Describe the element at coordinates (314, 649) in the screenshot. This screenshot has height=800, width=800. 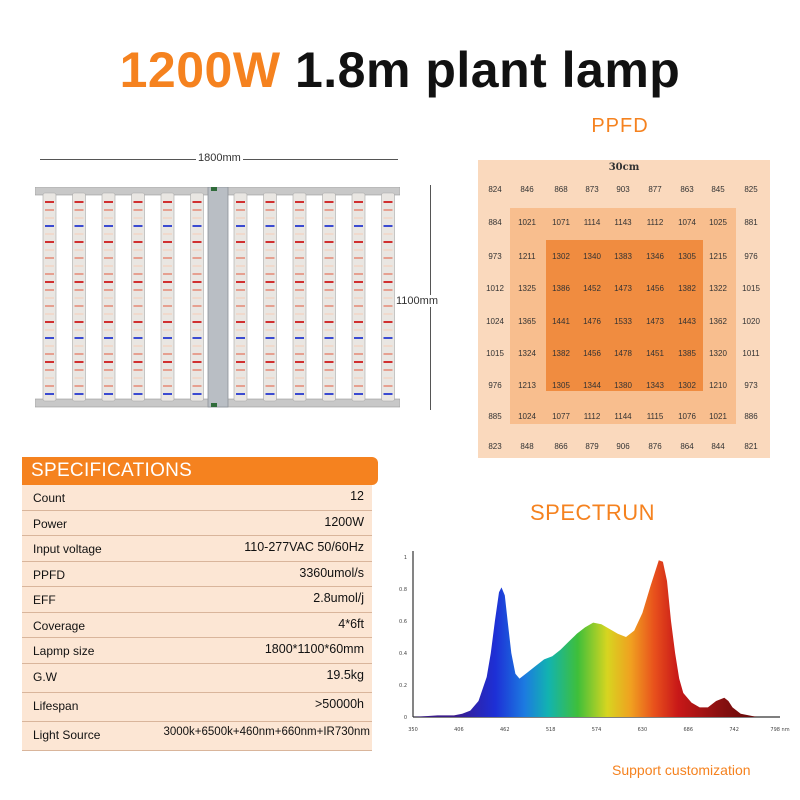
I see `spec-value: 1800*1100*60mm` at that location.